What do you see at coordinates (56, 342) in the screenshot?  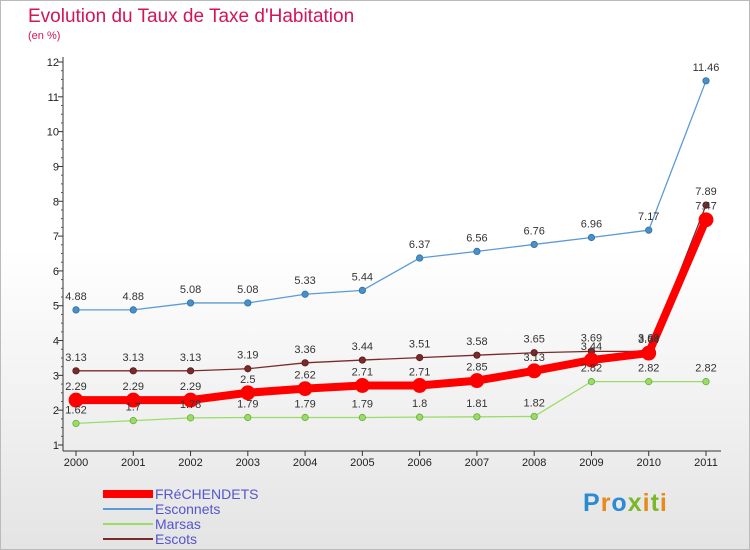 I see `y-tick-label: 4` at bounding box center [56, 342].